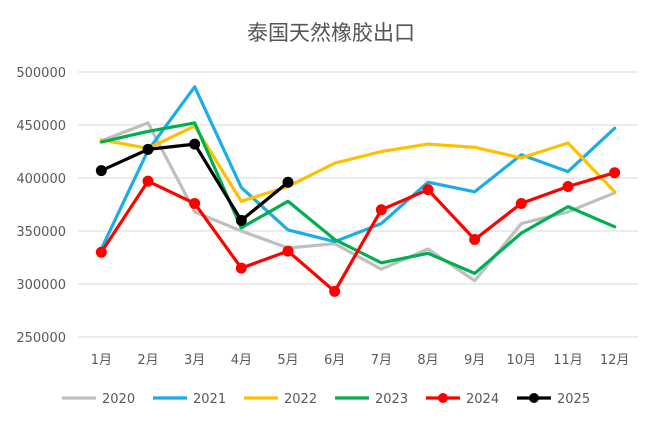 The image size is (662, 425). Describe the element at coordinates (371, 399) in the screenshot. I see `legend-item-2023: 2023` at that location.